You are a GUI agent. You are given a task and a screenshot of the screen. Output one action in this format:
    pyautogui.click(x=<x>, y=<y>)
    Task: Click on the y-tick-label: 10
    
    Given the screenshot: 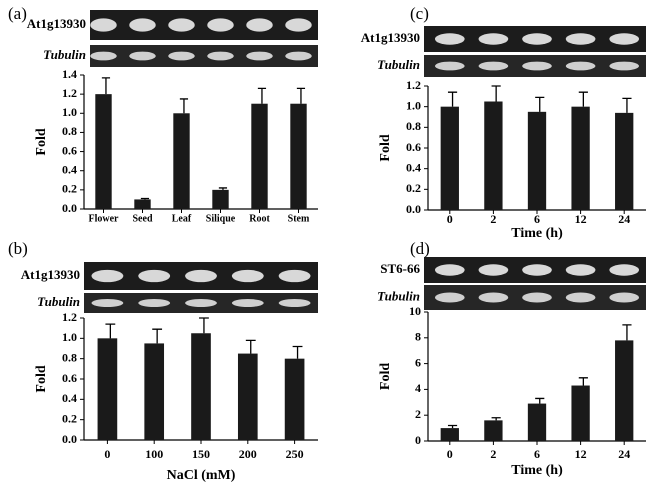 What is the action you would take?
    pyautogui.click(x=415, y=311)
    